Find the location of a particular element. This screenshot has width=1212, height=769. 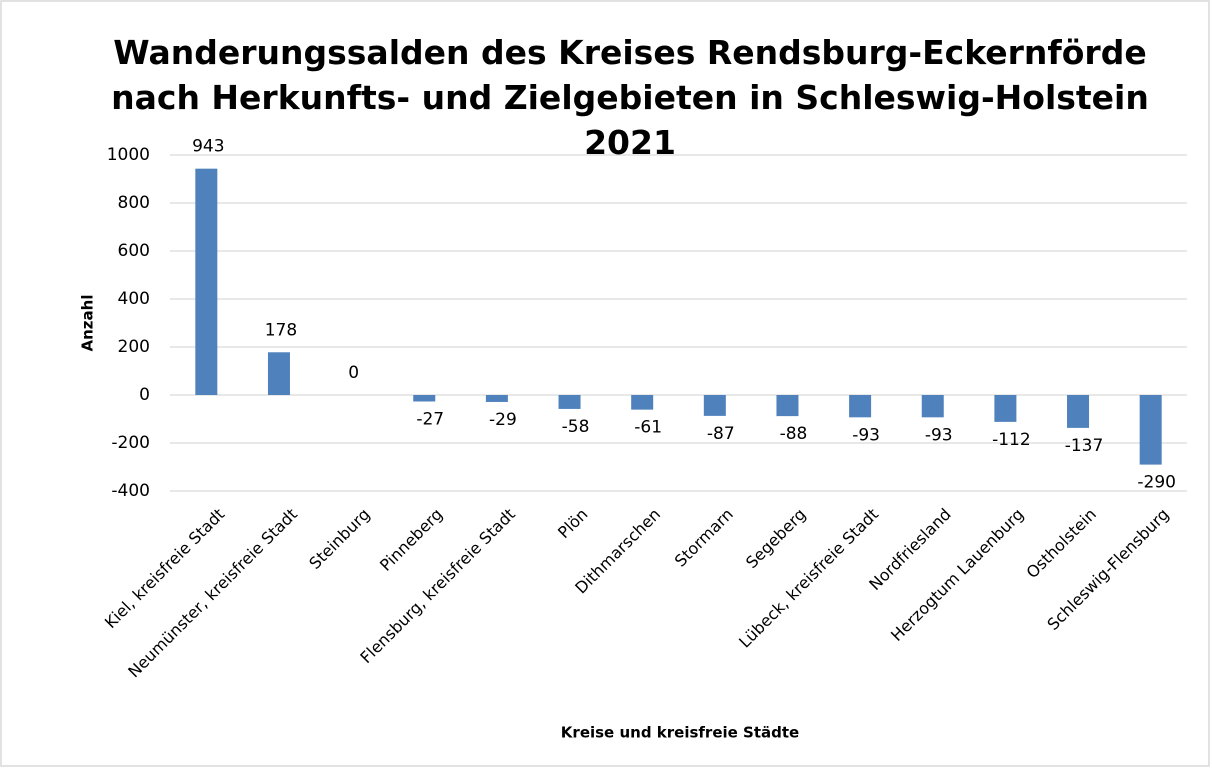

value-label: -61 is located at coordinates (648, 428).